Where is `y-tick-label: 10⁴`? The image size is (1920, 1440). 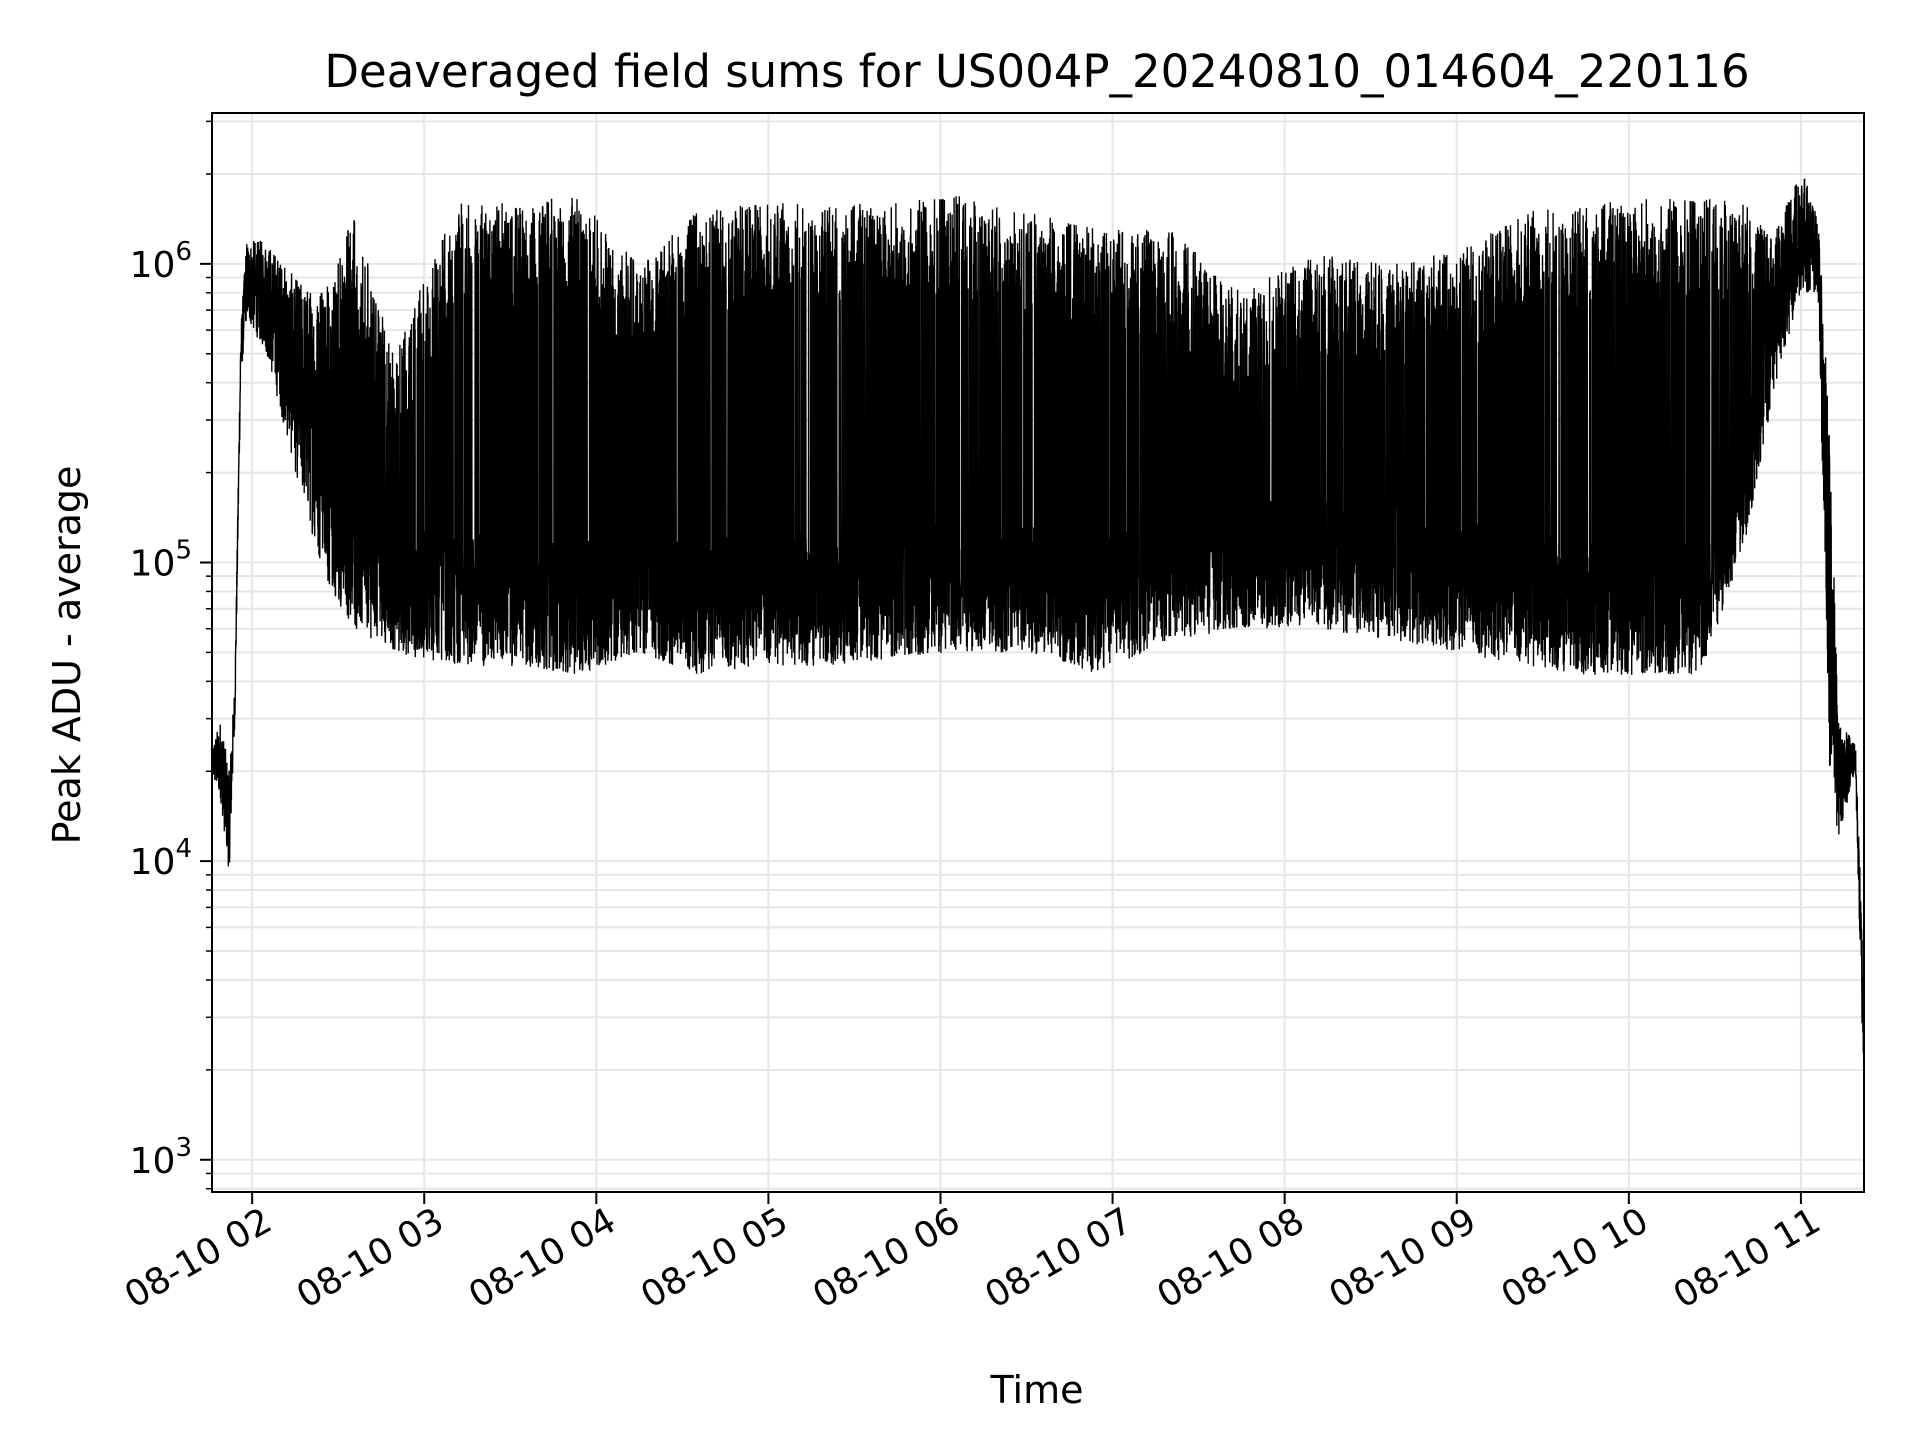
y-tick-label: 10⁴ is located at coordinates (161, 858).